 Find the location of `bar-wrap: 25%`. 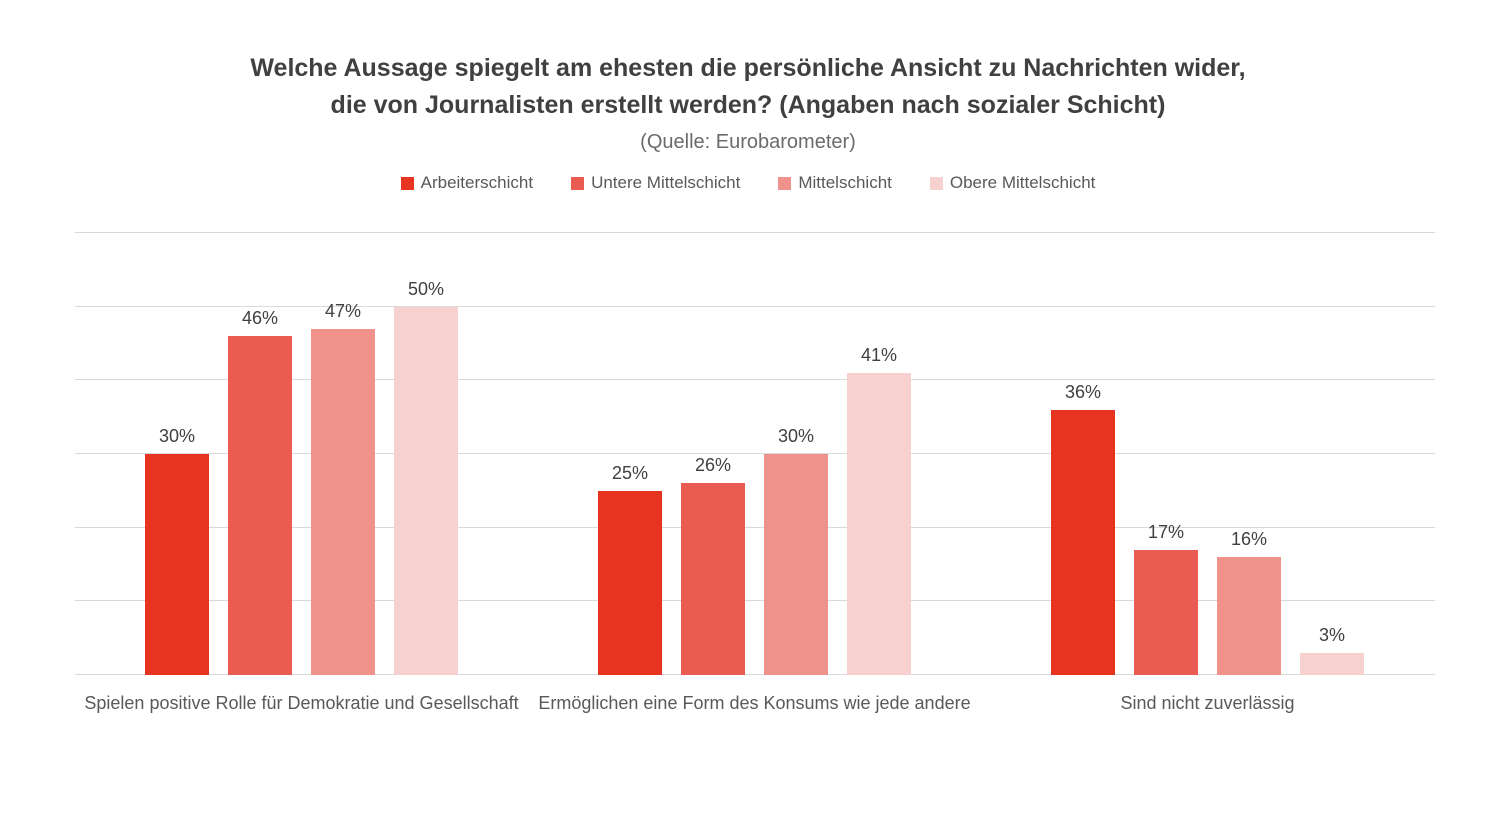

bar-wrap: 25% is located at coordinates (630, 454).